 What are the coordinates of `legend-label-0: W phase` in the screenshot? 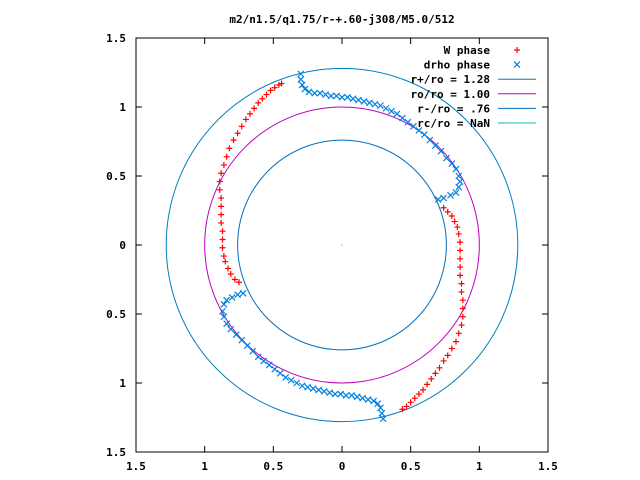 It's located at (467, 50).